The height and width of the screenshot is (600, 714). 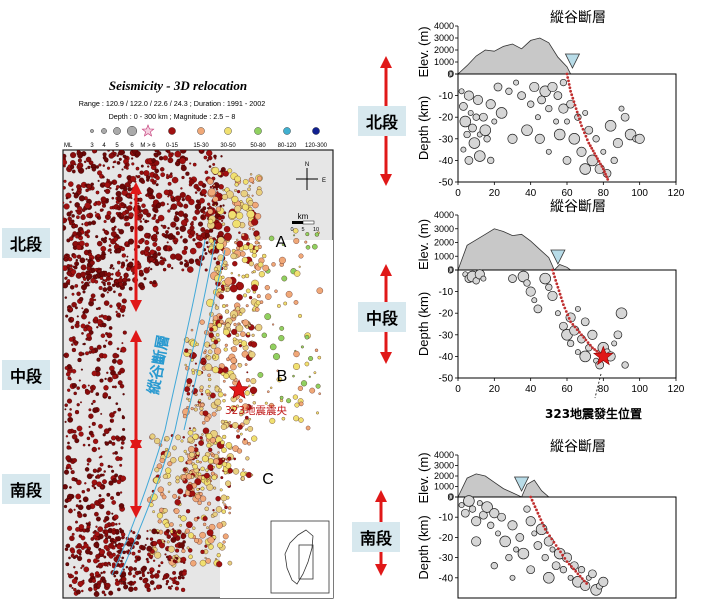 I want to click on arrow-north-map-head-down, so click(x=136, y=306).